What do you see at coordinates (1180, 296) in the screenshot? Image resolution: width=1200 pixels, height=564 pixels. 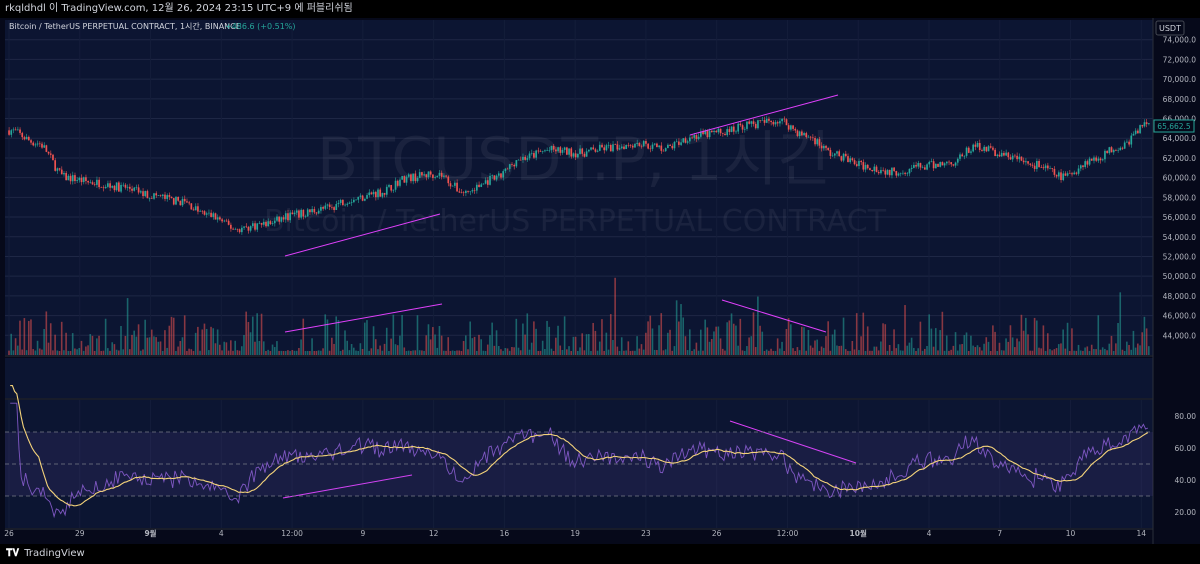 I see `price-tick-label: 48,000.0` at bounding box center [1180, 296].